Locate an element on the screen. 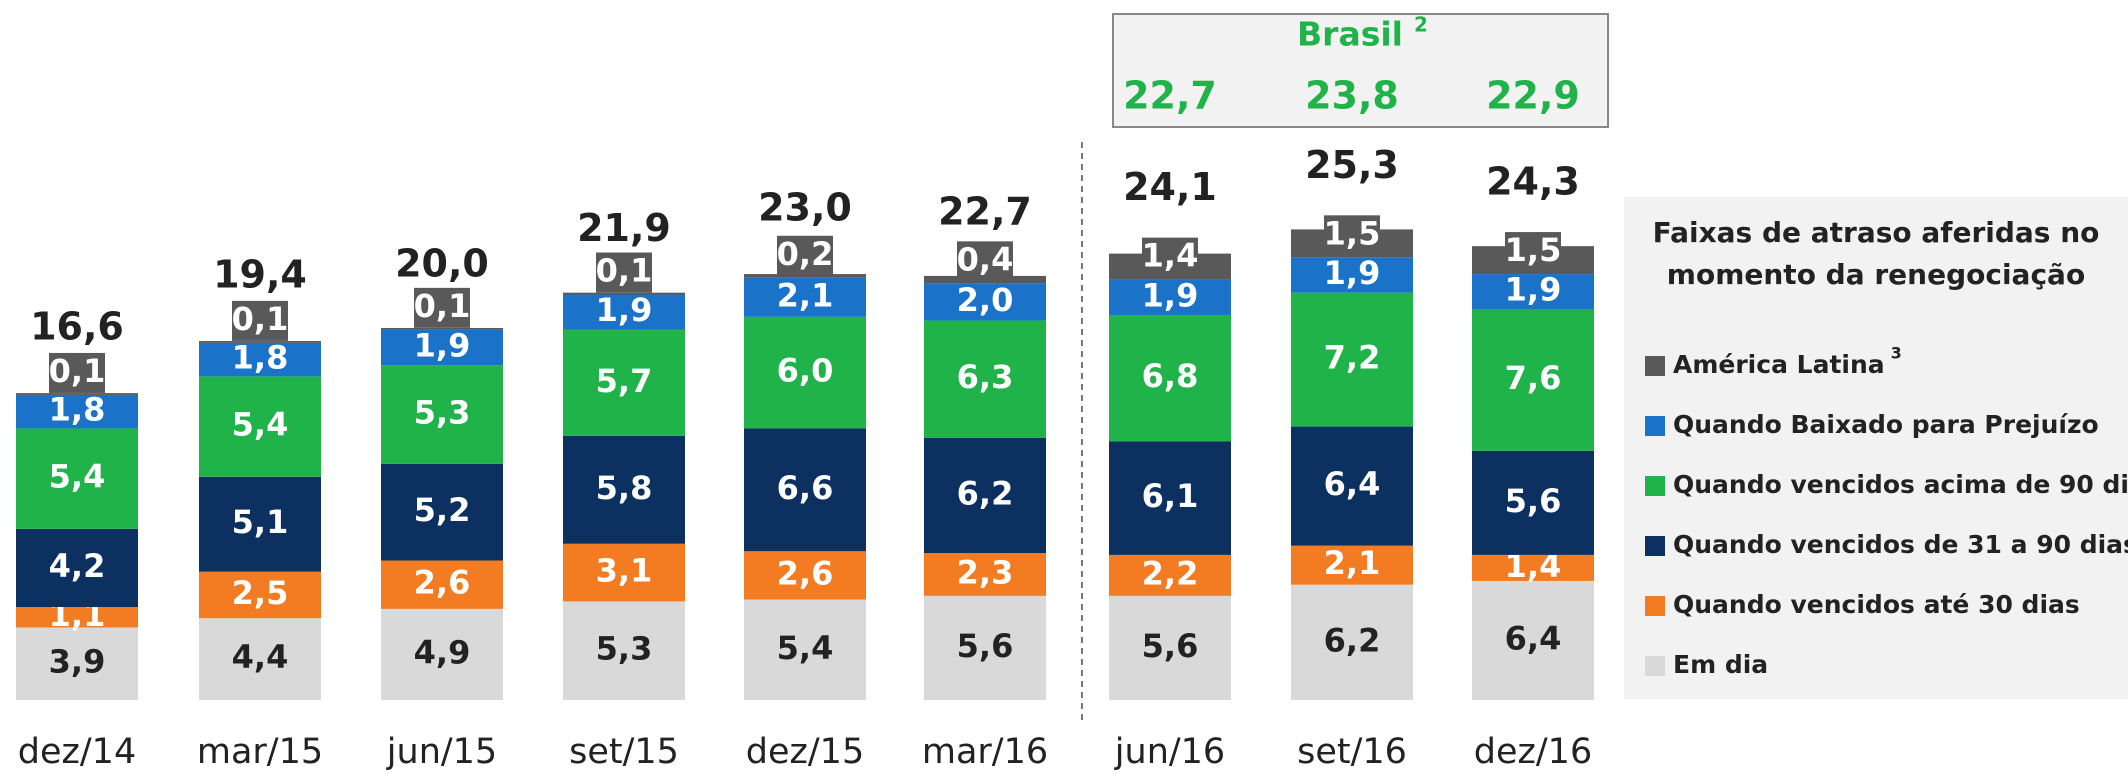 The height and width of the screenshot is (774, 2128). value-label: 5,7 is located at coordinates (624, 381).